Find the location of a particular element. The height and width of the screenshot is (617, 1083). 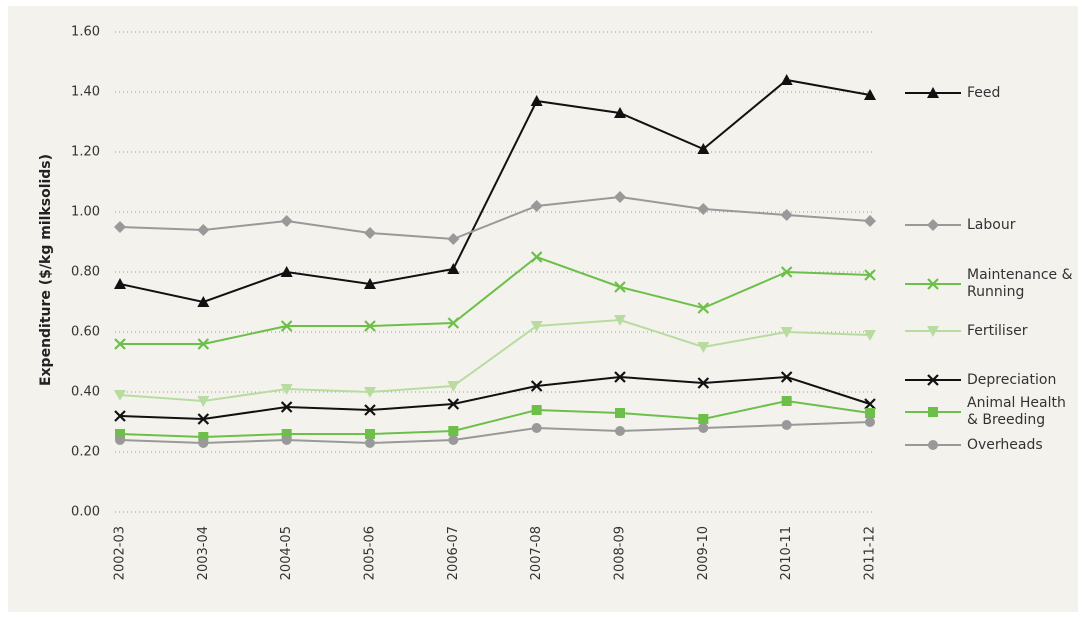

x-tick-label: 2004-05 is located at coordinates (286, 553).